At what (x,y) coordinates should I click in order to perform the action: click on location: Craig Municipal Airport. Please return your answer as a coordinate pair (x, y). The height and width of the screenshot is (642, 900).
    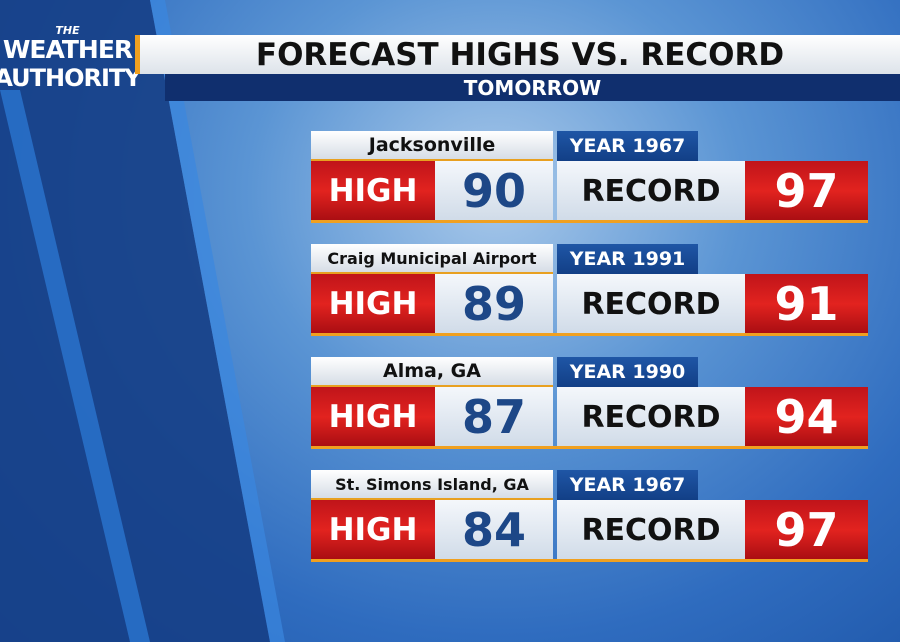
    Looking at the image, I should click on (432, 259).